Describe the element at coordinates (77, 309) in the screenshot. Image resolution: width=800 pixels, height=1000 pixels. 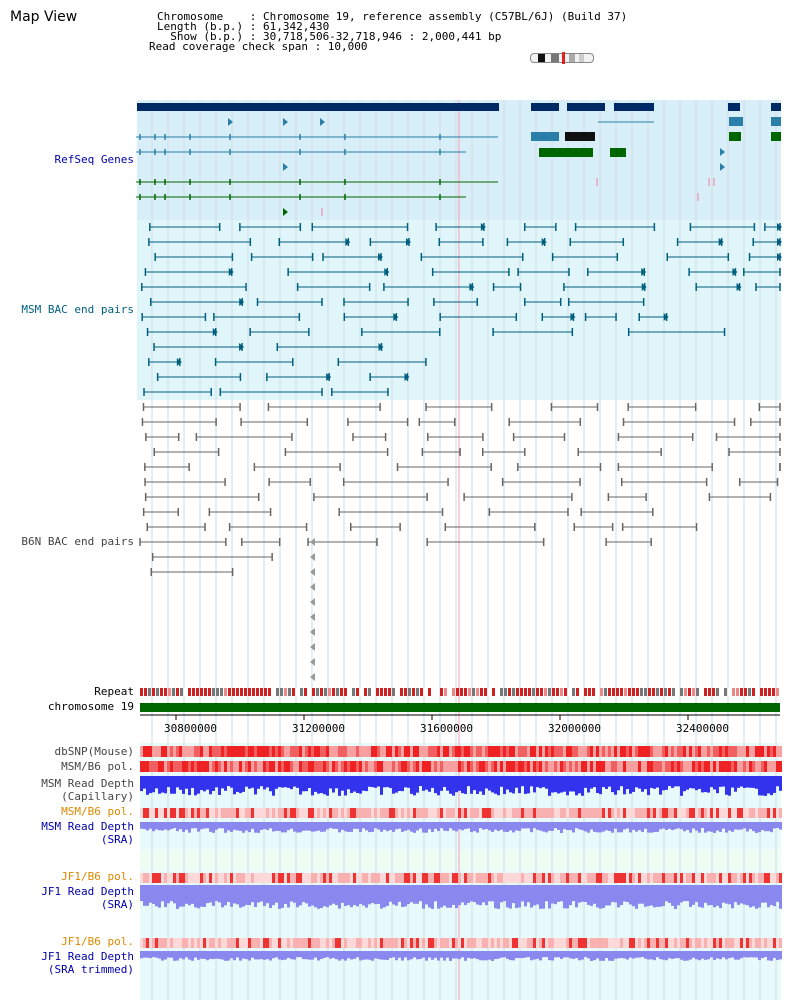
I see `msm-bac-label: MSM BAC end pairs` at that location.